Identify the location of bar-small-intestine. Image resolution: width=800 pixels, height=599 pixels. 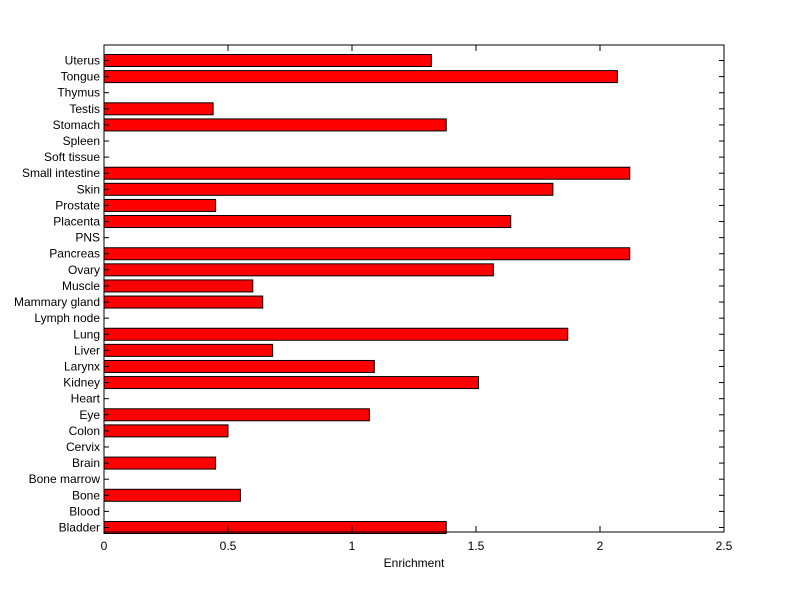
(367, 173).